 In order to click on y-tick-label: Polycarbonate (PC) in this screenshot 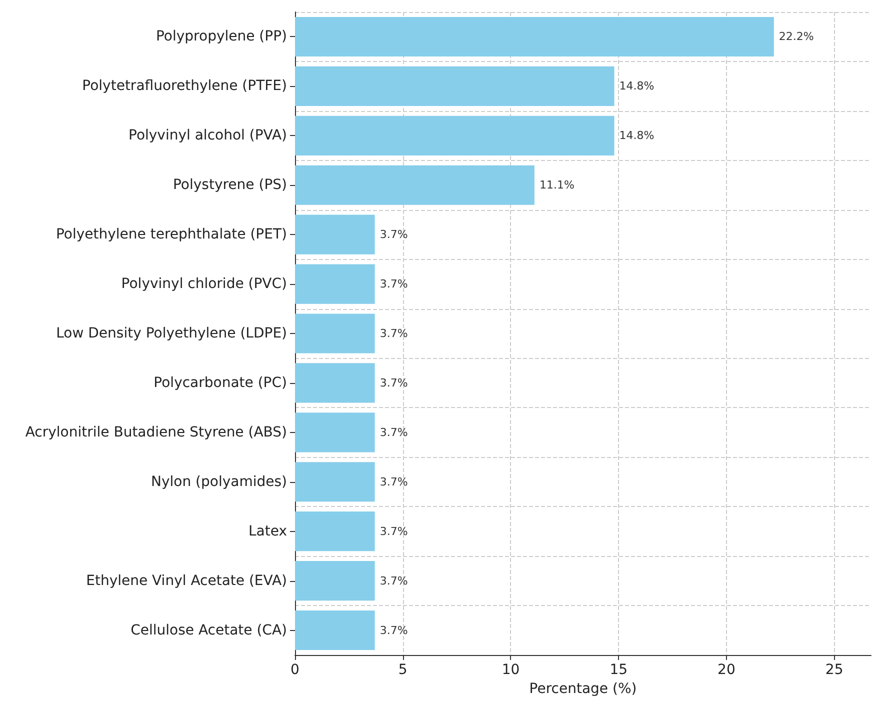, I will do `click(220, 382)`.